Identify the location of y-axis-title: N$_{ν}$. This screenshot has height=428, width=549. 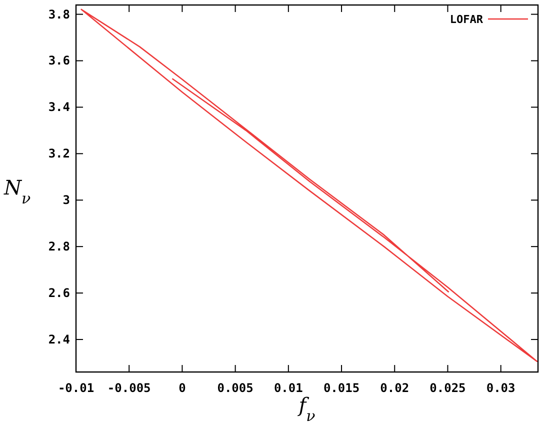
(17, 192).